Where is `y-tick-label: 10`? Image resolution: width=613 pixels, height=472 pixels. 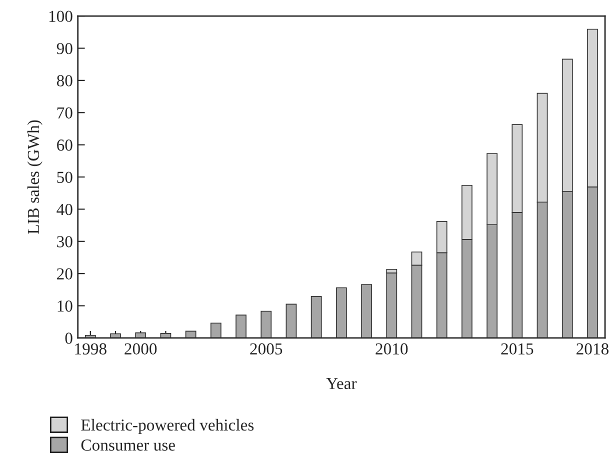
y-tick-label: 10 is located at coordinates (65, 306).